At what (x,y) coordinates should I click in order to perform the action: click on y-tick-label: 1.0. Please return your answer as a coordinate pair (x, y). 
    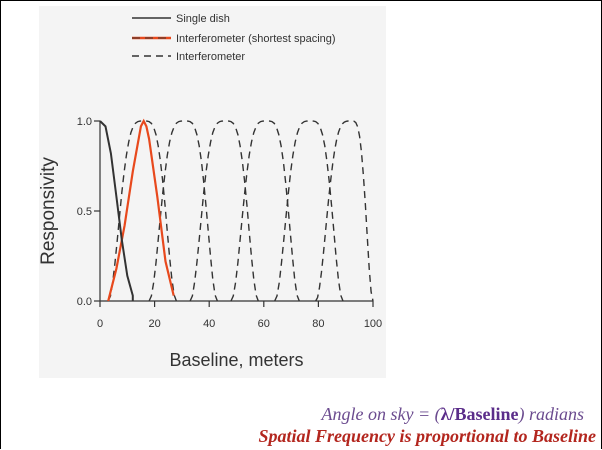
    Looking at the image, I should click on (84, 122).